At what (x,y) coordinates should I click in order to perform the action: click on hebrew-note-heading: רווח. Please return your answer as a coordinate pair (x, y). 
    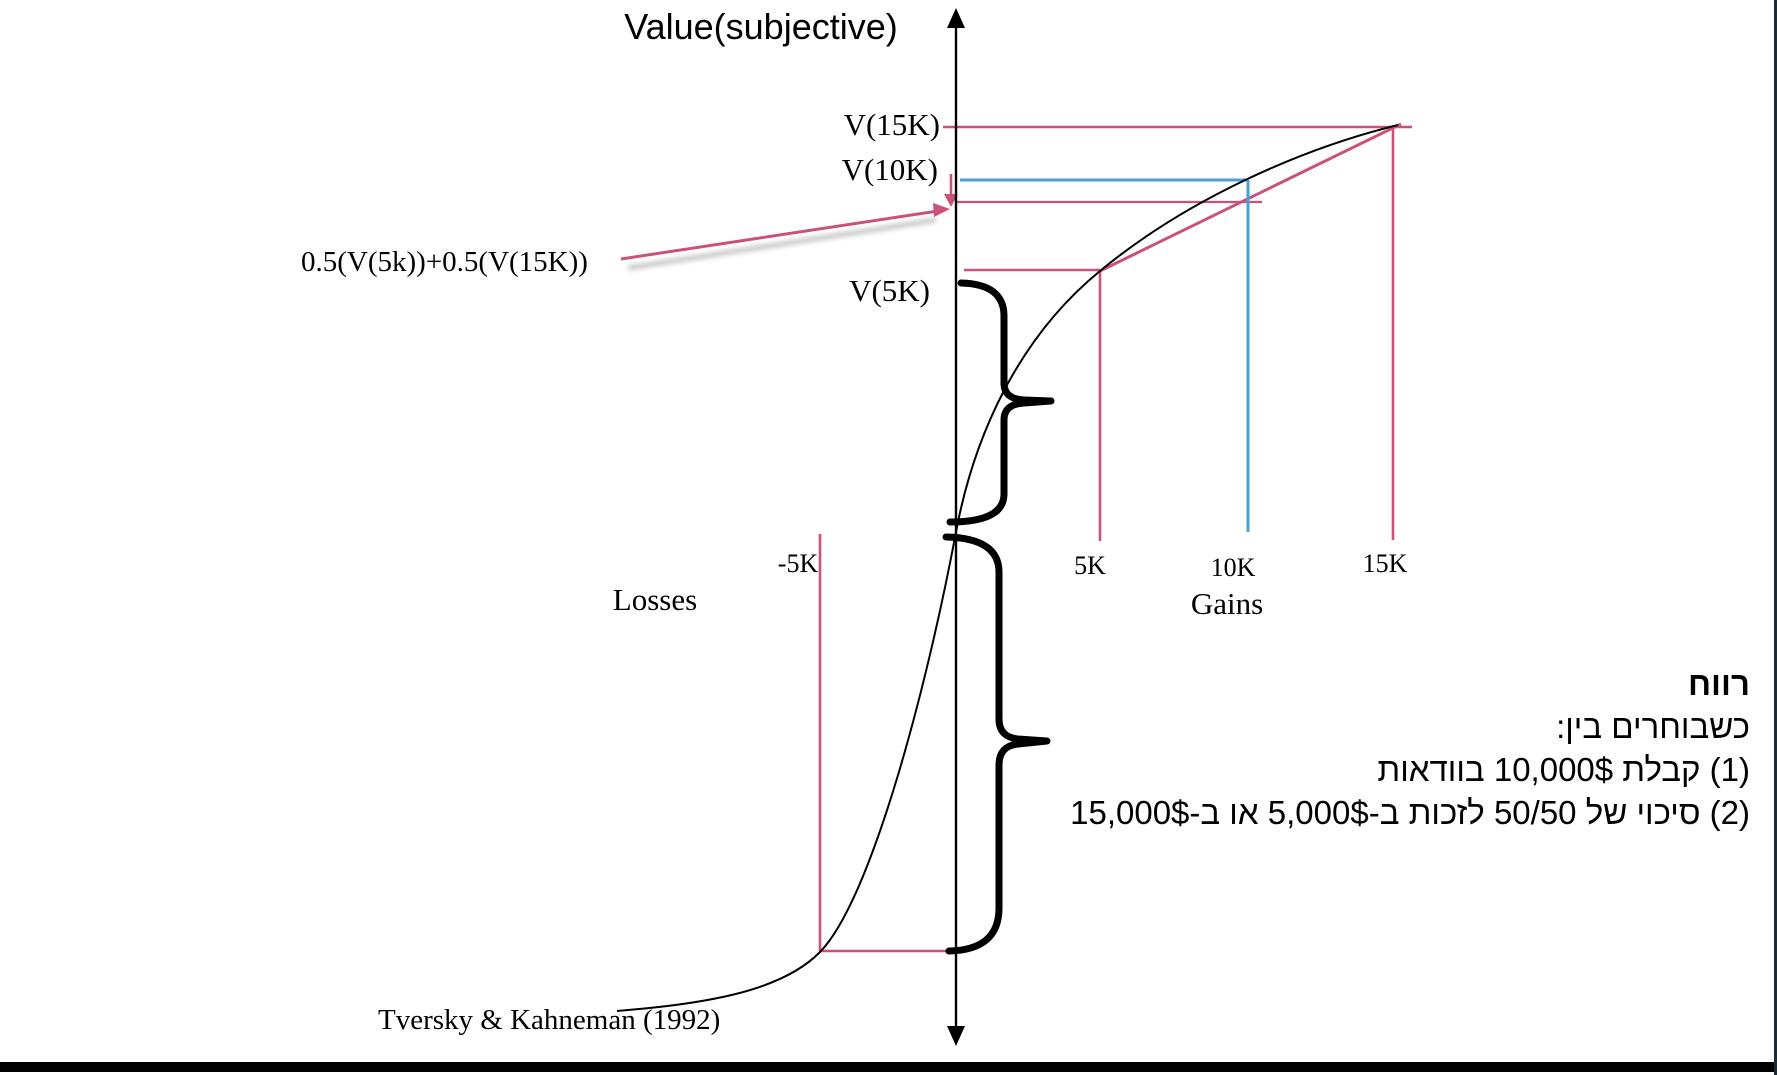
    Looking at the image, I should click on (1718, 683).